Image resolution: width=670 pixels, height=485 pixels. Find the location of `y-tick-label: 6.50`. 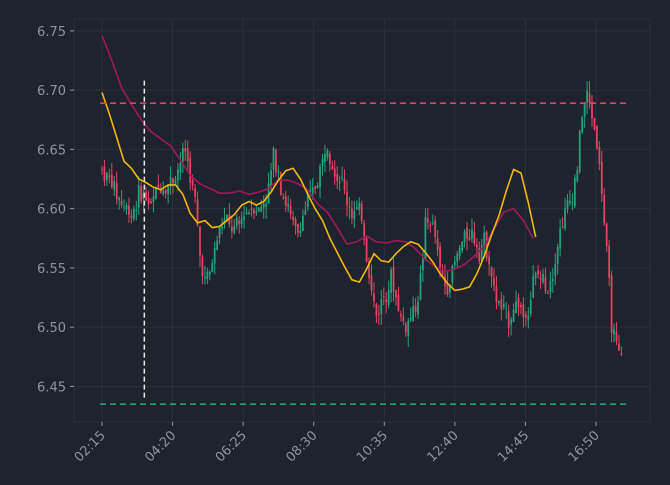

y-tick-label: 6.50 is located at coordinates (51, 328).